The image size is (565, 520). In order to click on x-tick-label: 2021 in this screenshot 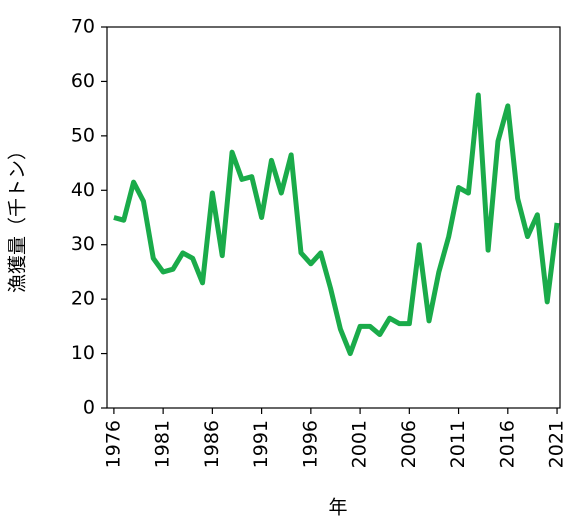, I will do `click(555, 444)`.